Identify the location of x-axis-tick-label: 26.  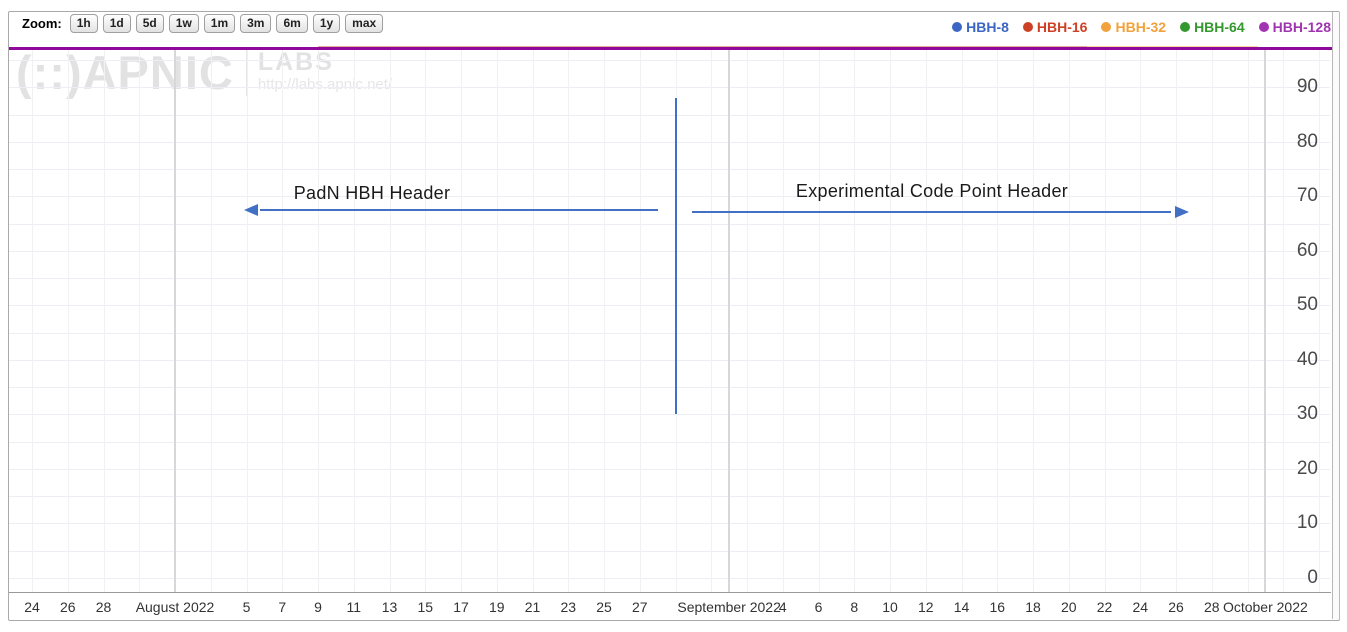
(1176, 607).